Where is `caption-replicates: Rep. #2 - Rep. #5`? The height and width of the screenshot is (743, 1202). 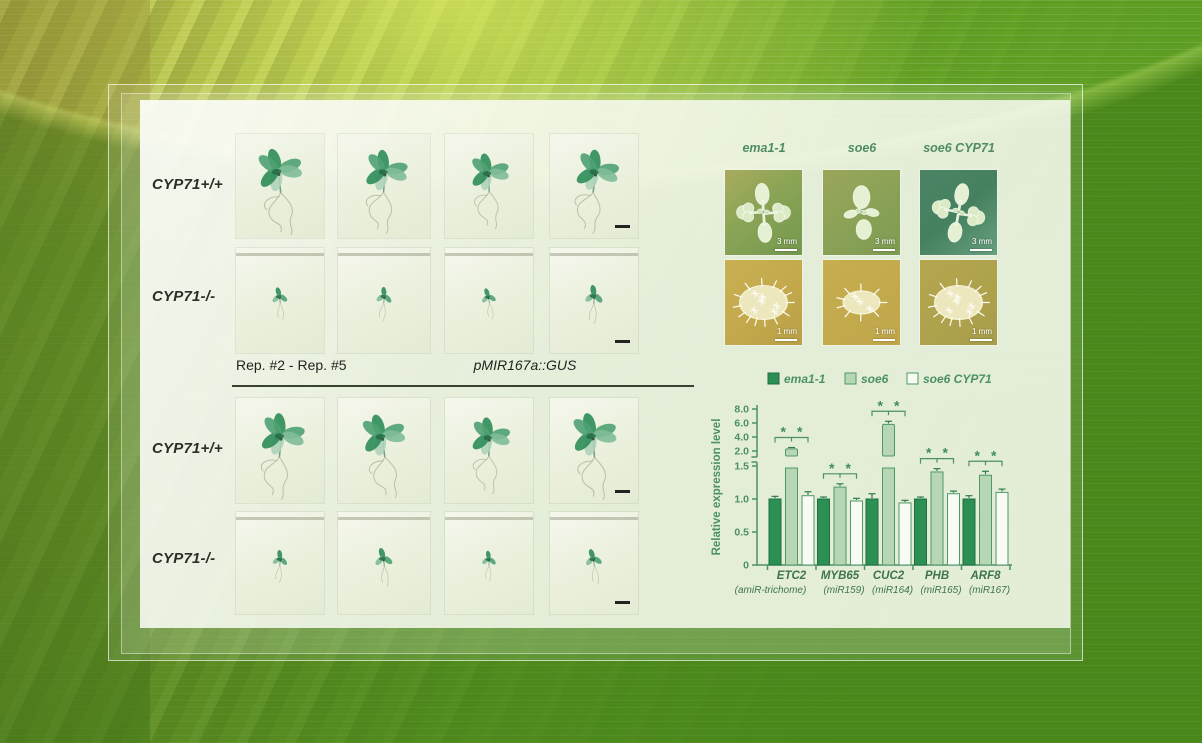 caption-replicates: Rep. #2 - Rep. #5 is located at coordinates (291, 365).